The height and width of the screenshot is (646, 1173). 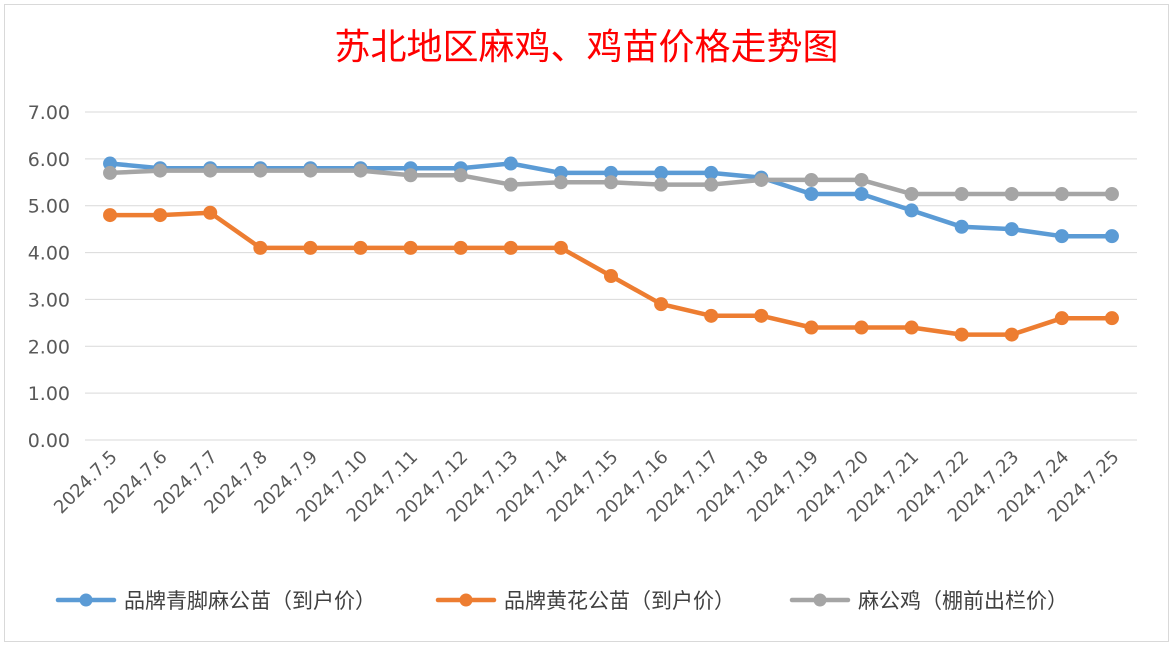 I want to click on y-tick-label: 4.00, so click(x=49, y=254).